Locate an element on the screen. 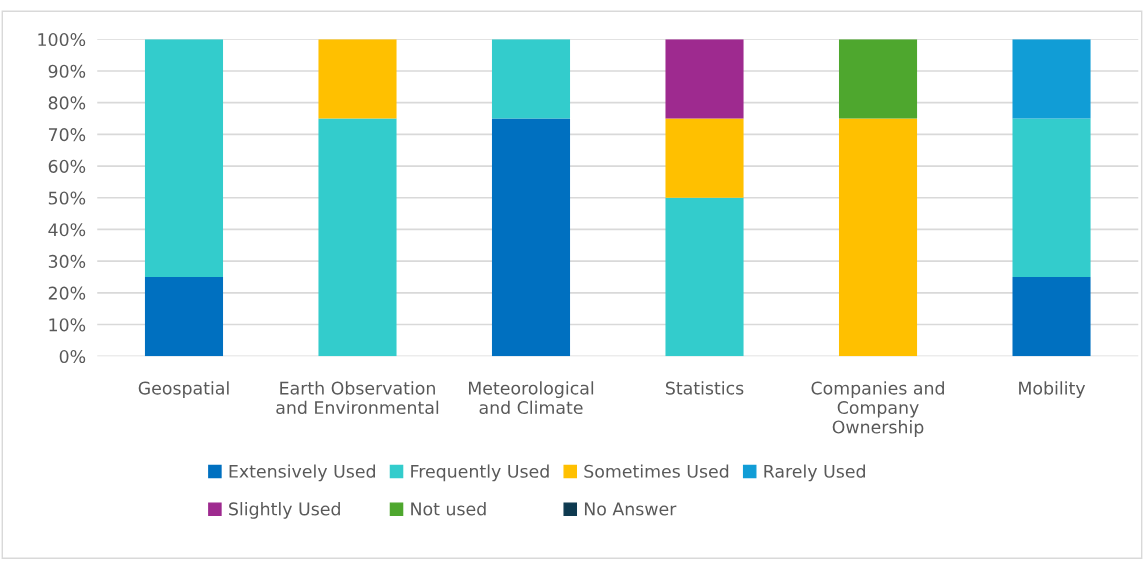 Image resolution: width=1144 pixels, height=561 pixels. x-tick-label: Meteorological and Climate is located at coordinates (531, 398).